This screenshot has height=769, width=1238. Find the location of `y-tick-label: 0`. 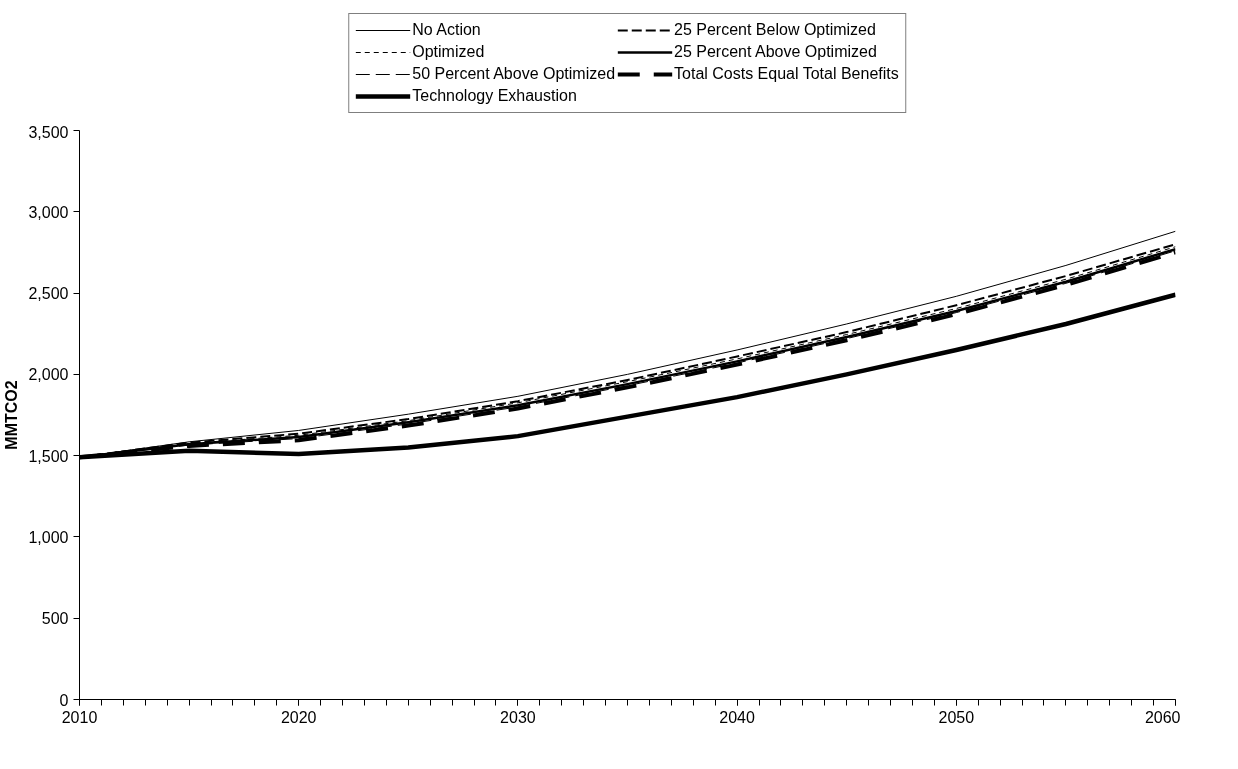

y-tick-label: 0 is located at coordinates (64, 700).